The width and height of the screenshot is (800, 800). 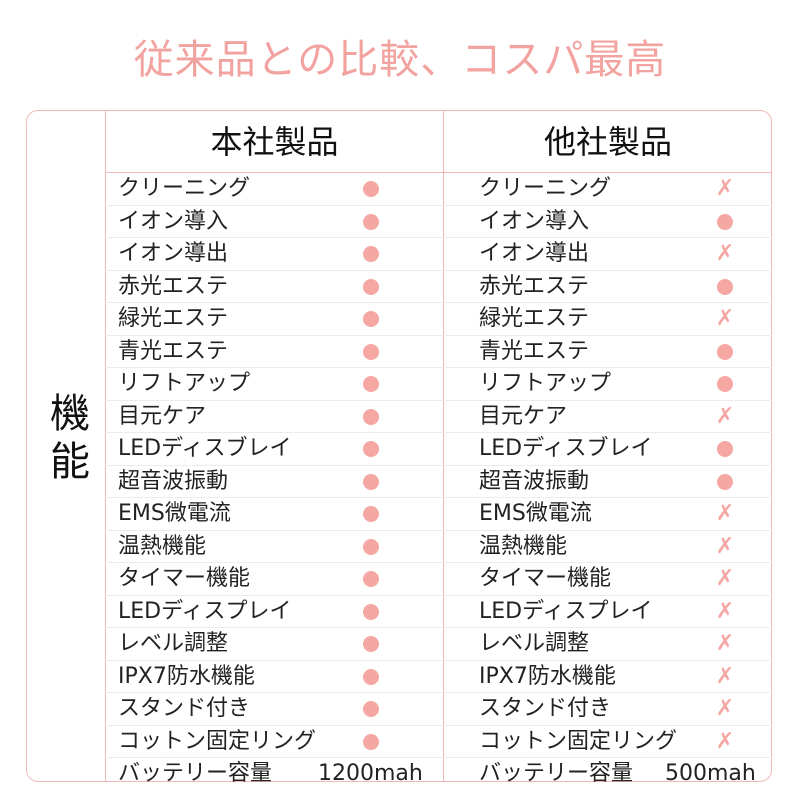 I want to click on feature-label-others: タイマー機能, so click(x=545, y=578).